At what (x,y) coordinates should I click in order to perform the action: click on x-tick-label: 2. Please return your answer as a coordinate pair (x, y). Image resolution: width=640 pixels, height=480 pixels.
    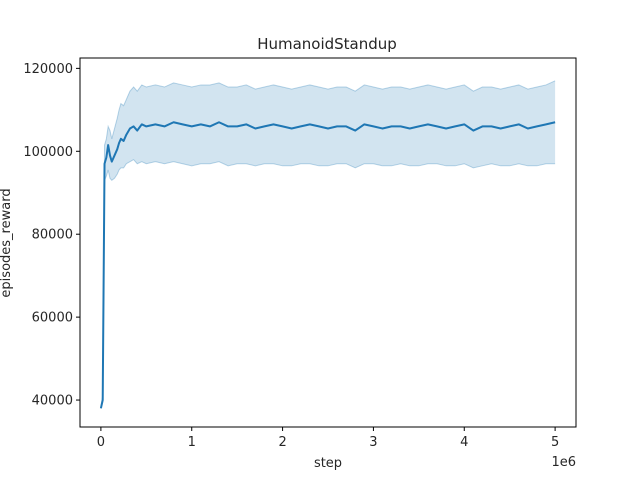
    Looking at the image, I should click on (282, 442).